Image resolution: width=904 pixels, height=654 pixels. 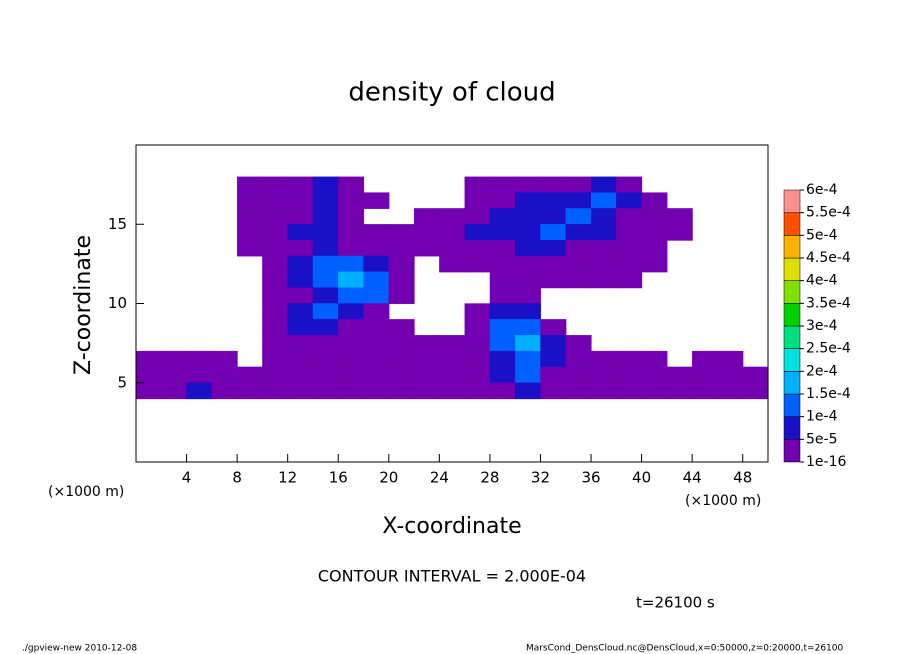 I want to click on x-unit: (×1000 m), so click(x=723, y=501).